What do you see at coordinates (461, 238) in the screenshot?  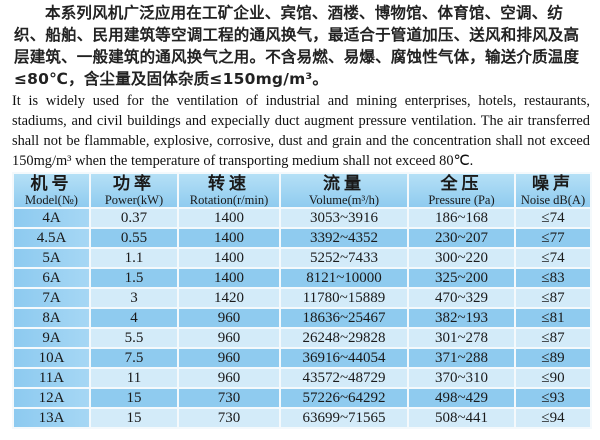 I see `cell-pressure: 230~207` at bounding box center [461, 238].